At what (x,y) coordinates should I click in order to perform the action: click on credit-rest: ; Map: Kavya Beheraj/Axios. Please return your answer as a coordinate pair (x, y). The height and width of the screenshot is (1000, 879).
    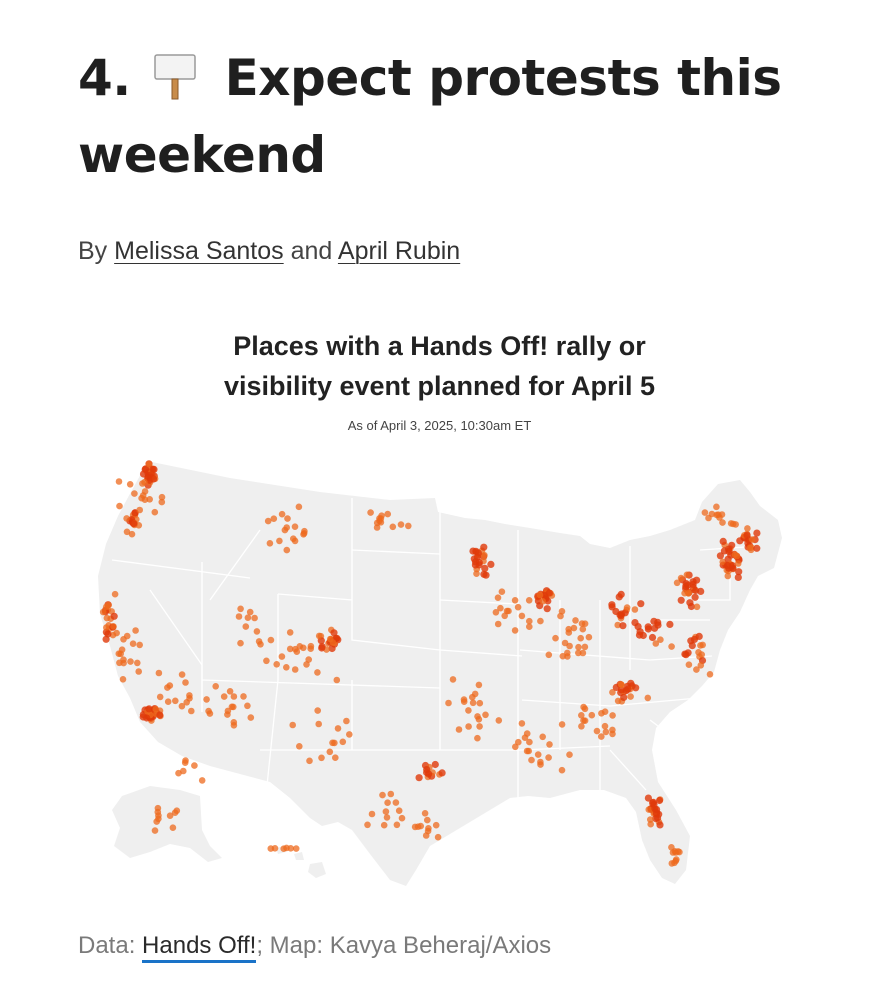
    Looking at the image, I should click on (404, 945).